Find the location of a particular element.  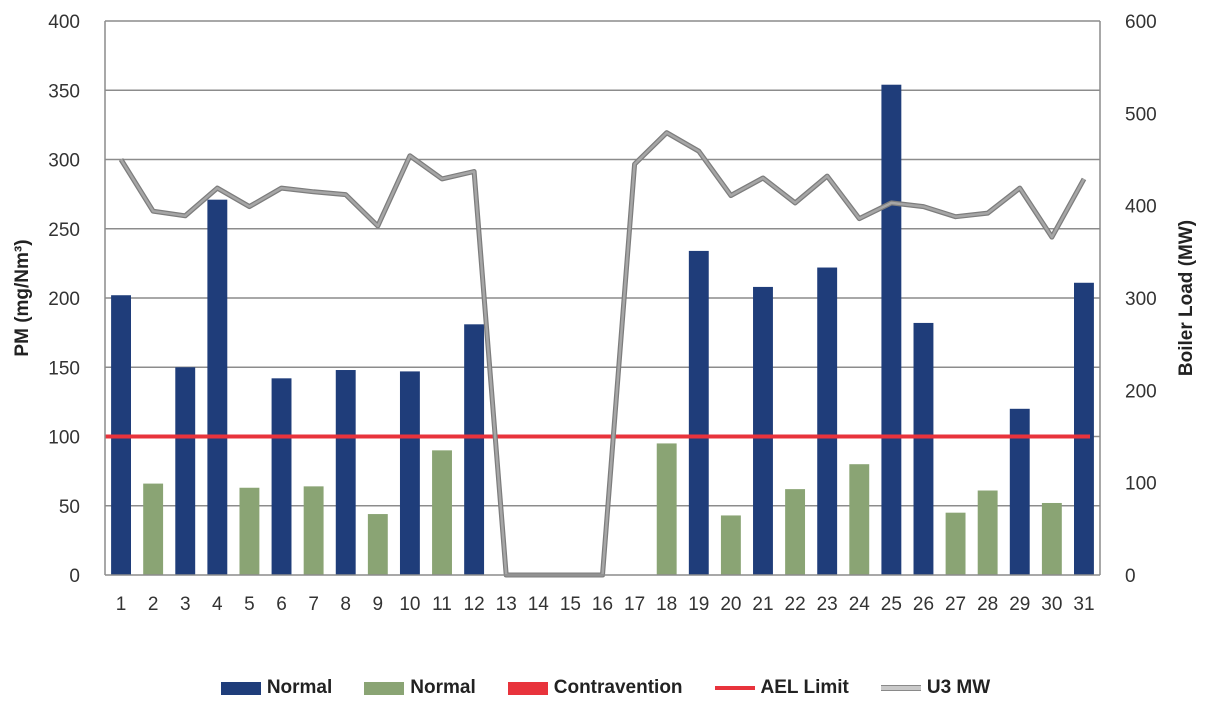

x-tick-label: 3 is located at coordinates (185, 604).